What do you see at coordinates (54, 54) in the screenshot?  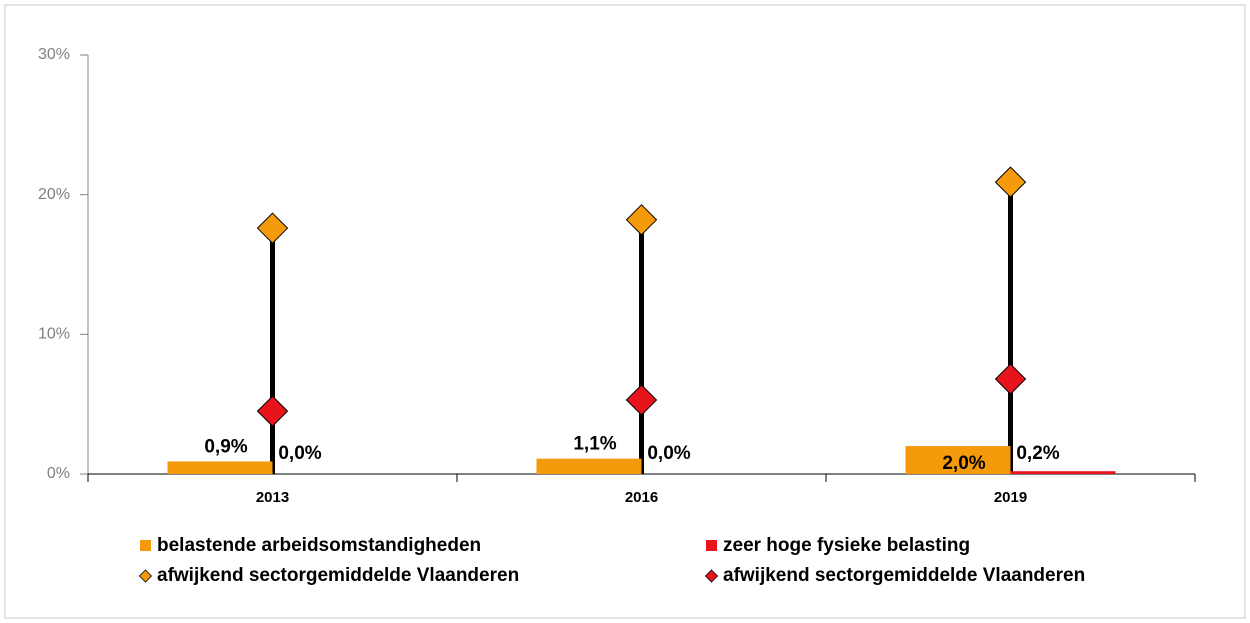 I see `y-tick-label: 30%` at bounding box center [54, 54].